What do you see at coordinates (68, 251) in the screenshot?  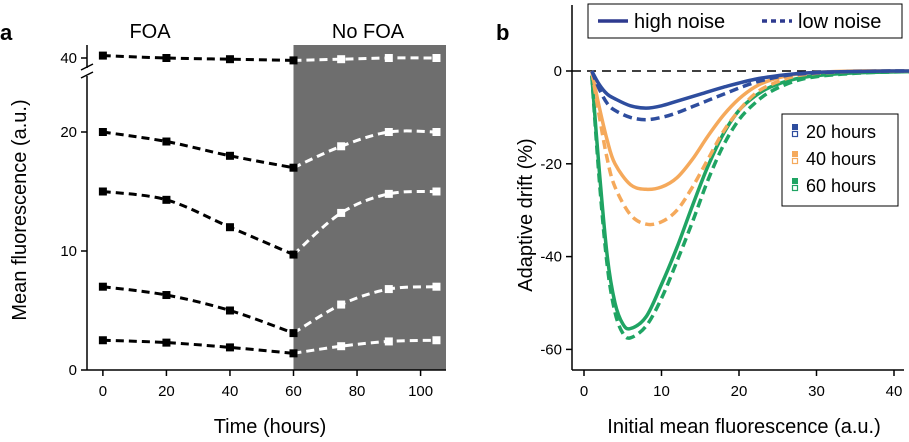 I see `panel-a-y-tick-label: 10` at bounding box center [68, 251].